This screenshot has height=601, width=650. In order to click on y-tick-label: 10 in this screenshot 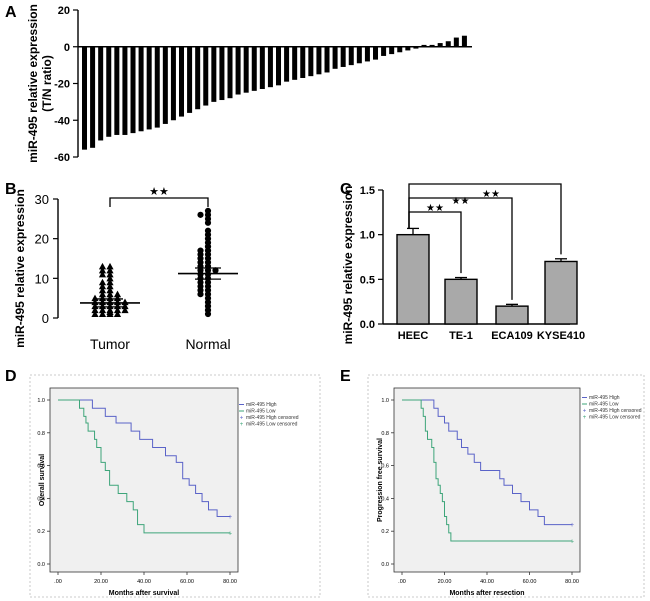, I will do `click(42, 278)`.